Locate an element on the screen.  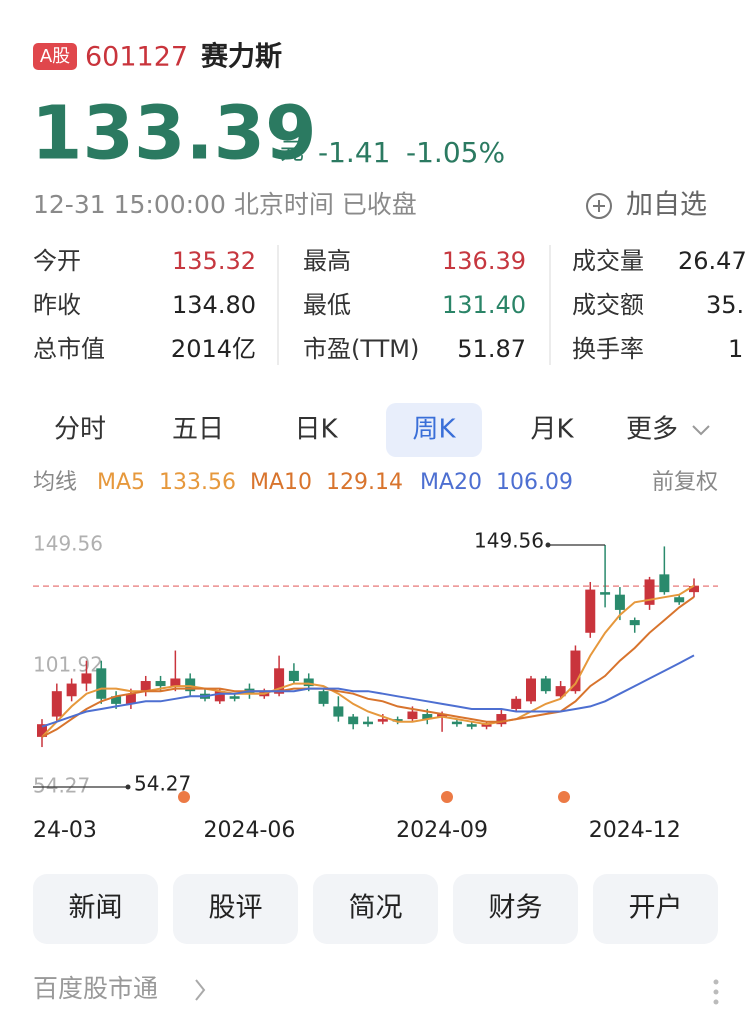
stat-label: 成交量 is located at coordinates (608, 261).